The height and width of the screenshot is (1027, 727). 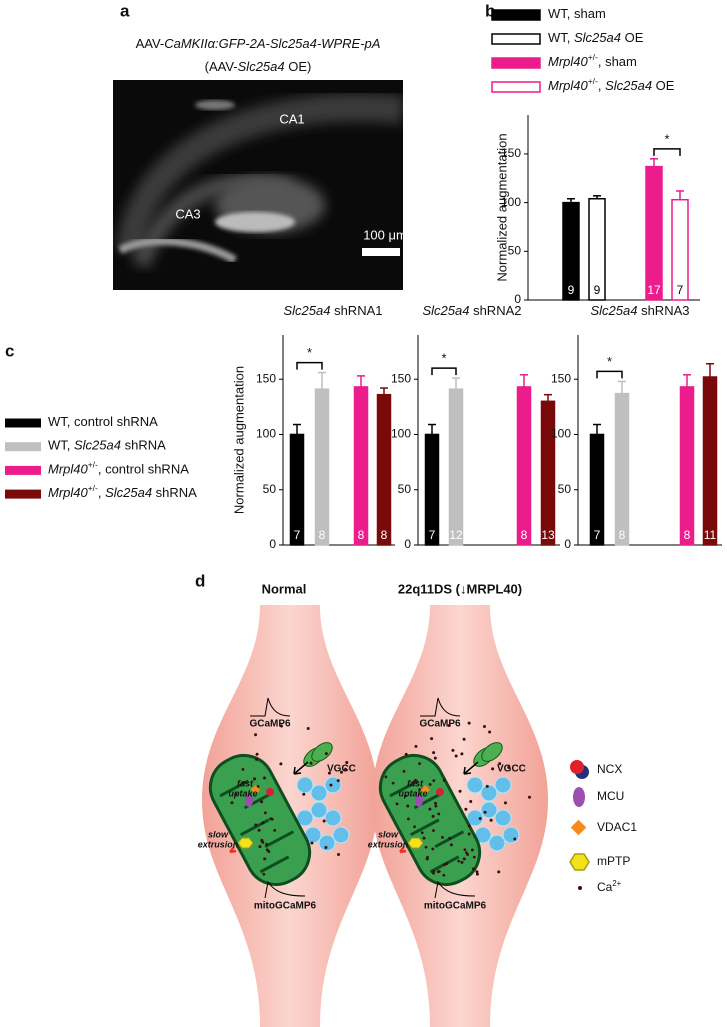 What do you see at coordinates (710, 535) in the screenshot?
I see `n-label: 11` at bounding box center [710, 535].